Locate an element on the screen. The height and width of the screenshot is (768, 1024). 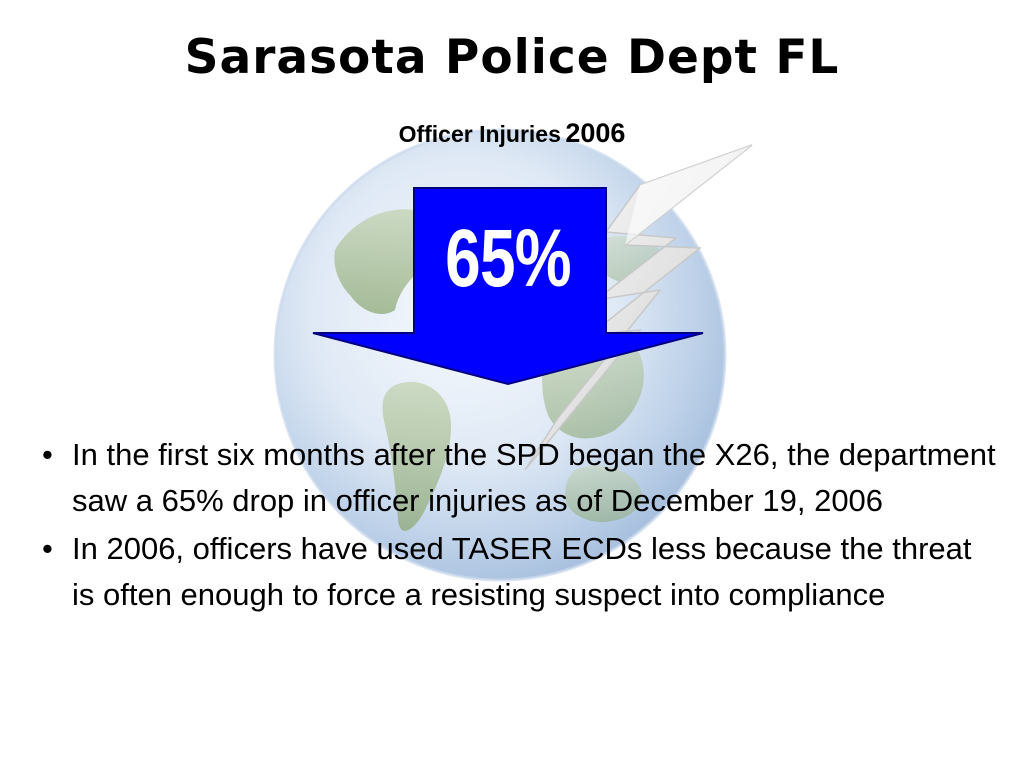
down-arrow-icon is located at coordinates (508, 286).